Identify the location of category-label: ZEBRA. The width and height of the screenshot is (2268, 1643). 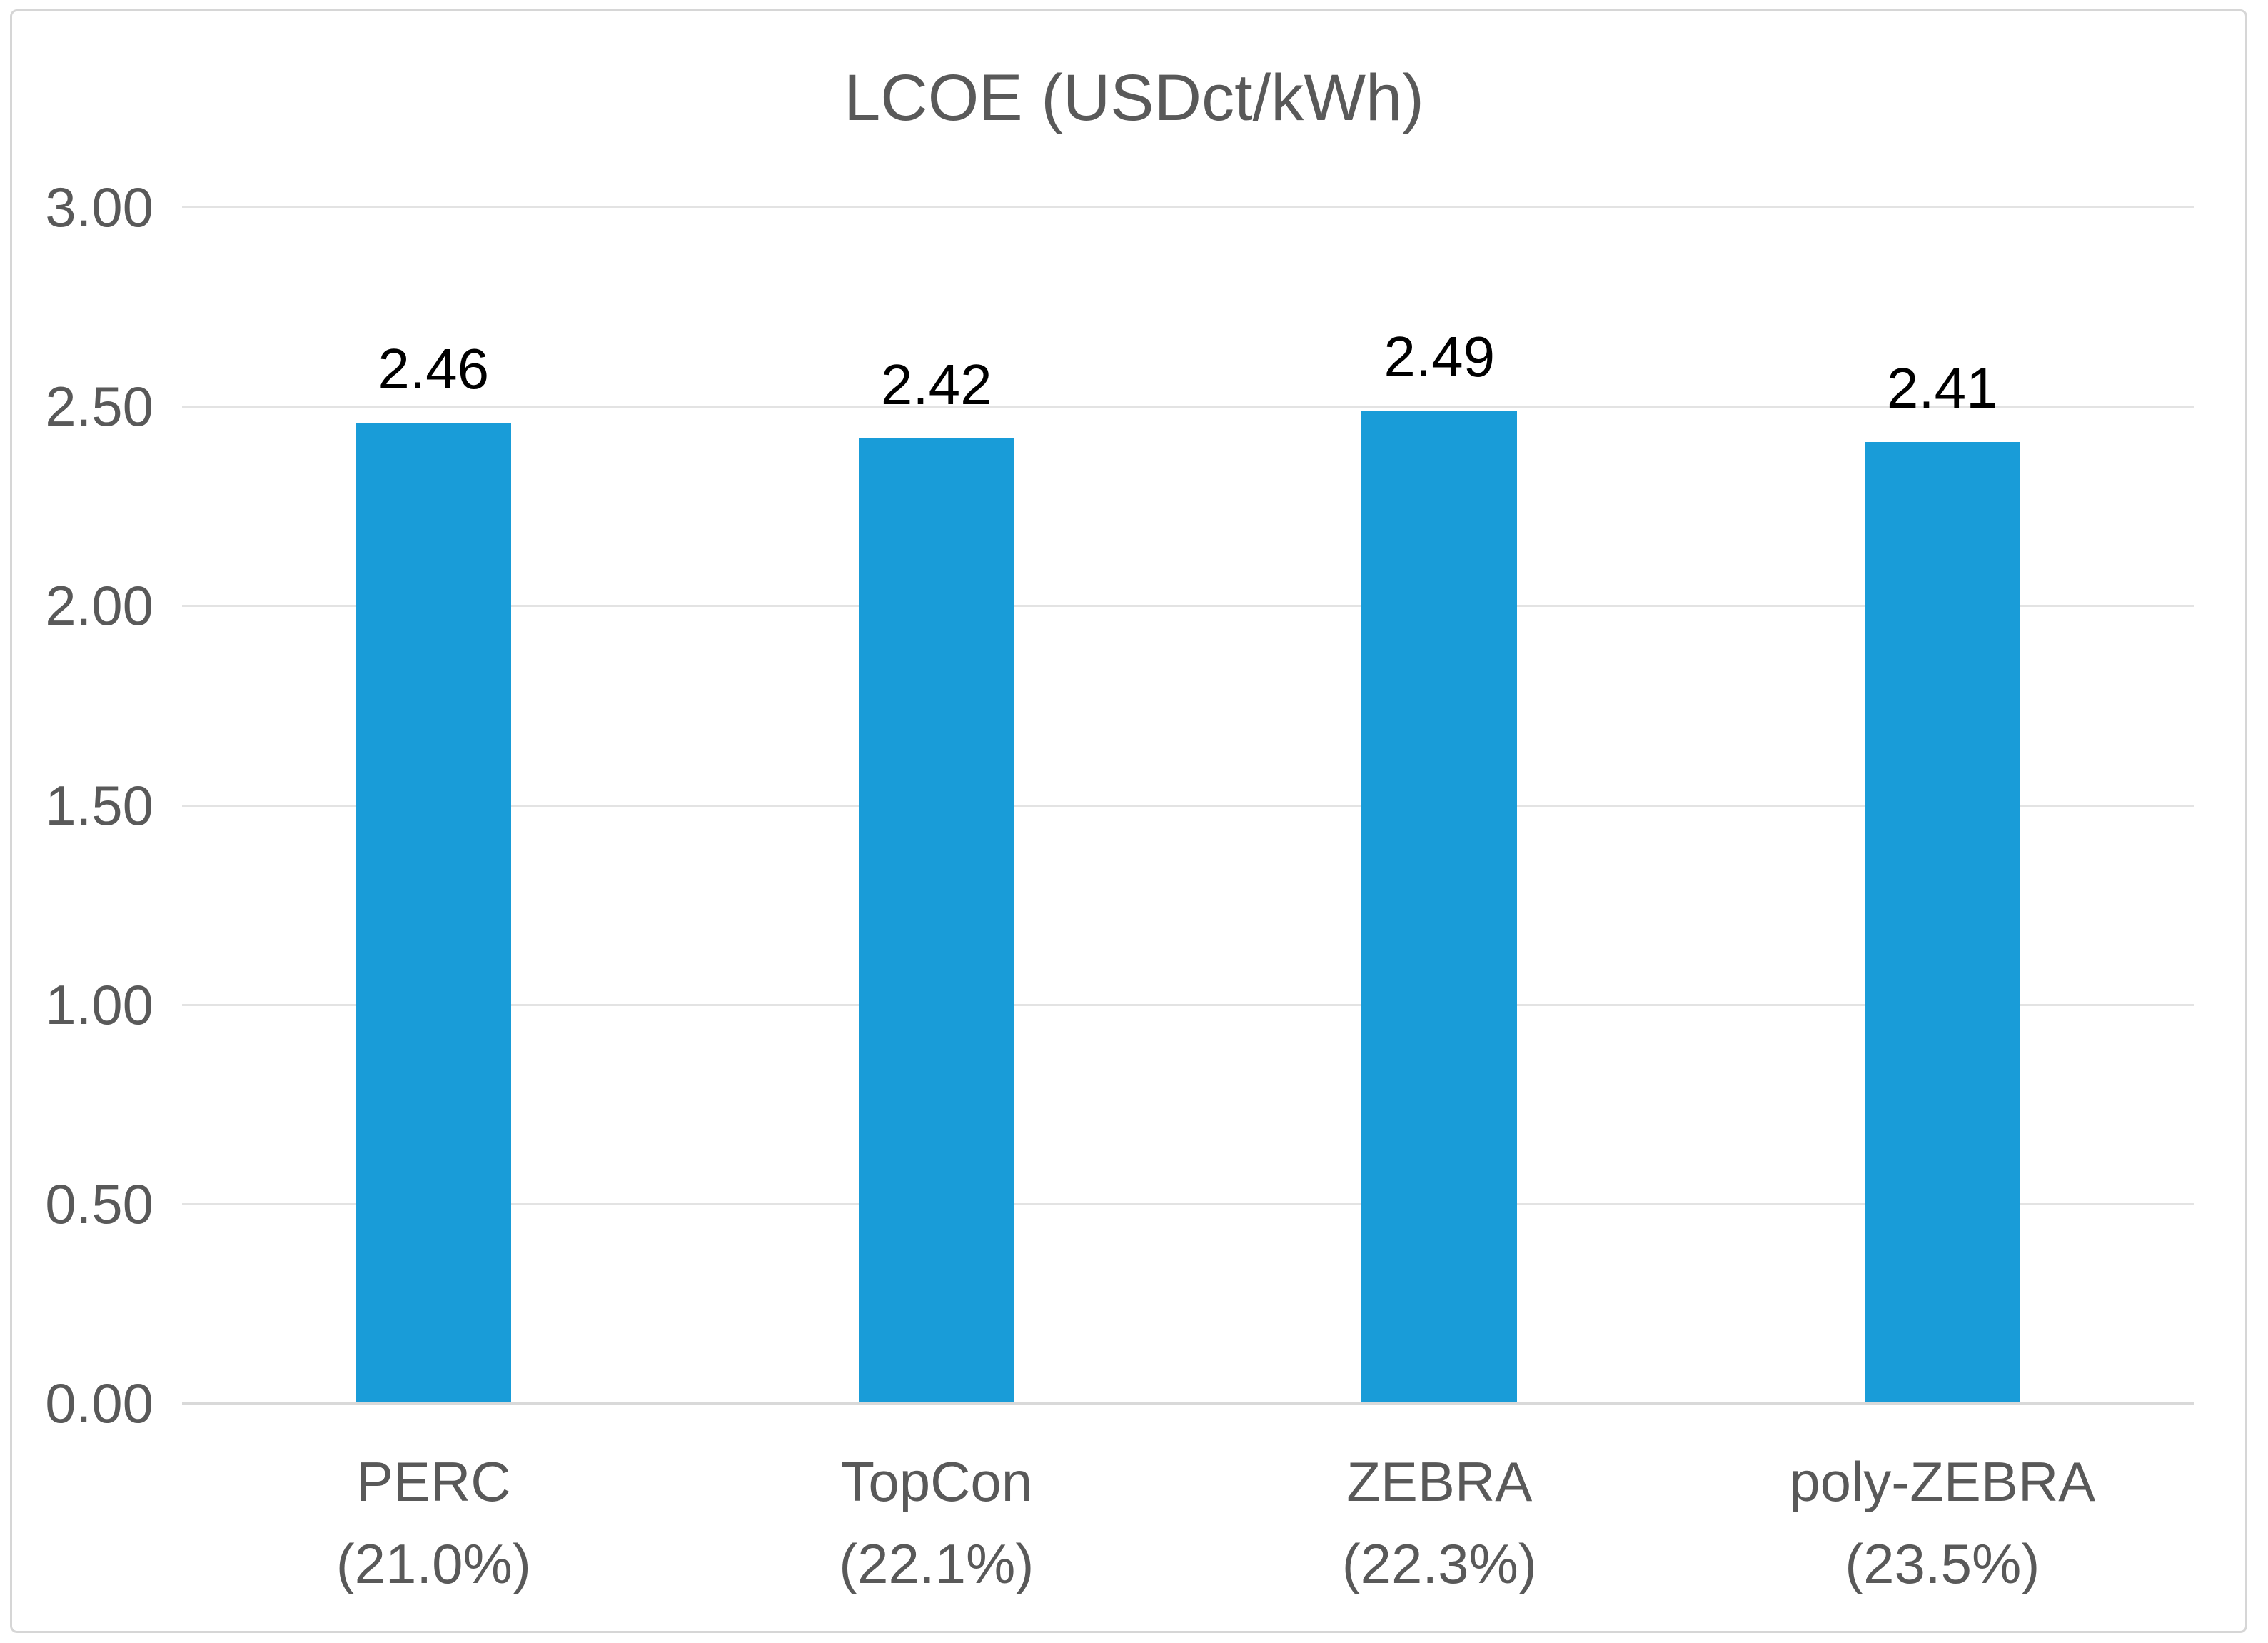
(1439, 1481).